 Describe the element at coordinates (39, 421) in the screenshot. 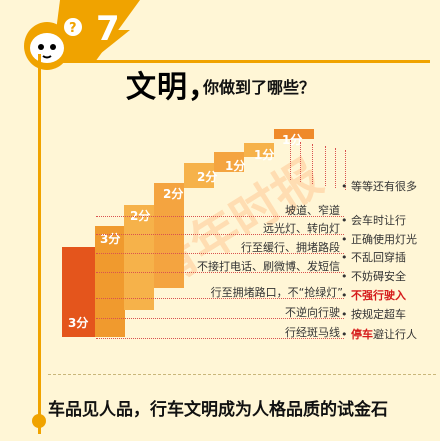

I see `rail-dot` at that location.